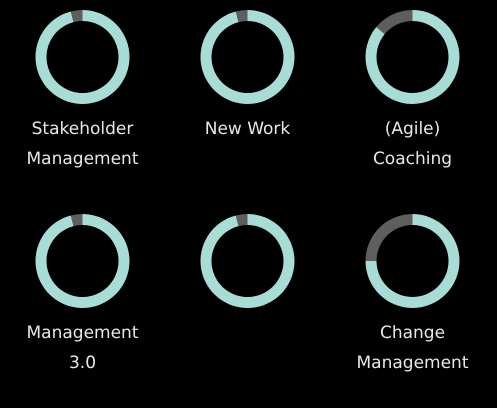  Describe the element at coordinates (82, 144) in the screenshot. I see `text: Stakeholder Management` at that location.